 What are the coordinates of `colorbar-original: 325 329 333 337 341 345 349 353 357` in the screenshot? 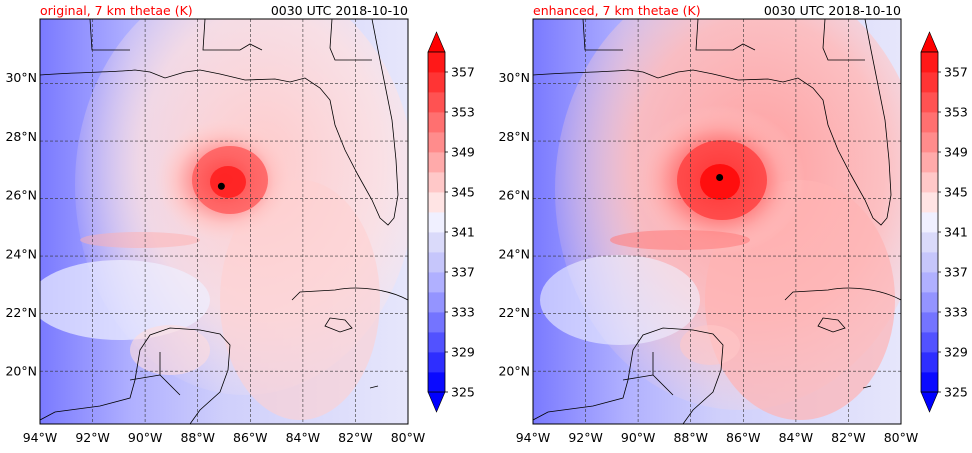 It's located at (451, 222).